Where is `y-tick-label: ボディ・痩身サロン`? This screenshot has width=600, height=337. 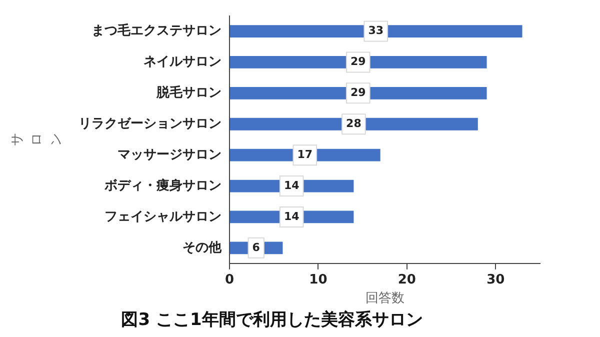
y-tick-label: ボディ・痩身サロン is located at coordinates (163, 185).